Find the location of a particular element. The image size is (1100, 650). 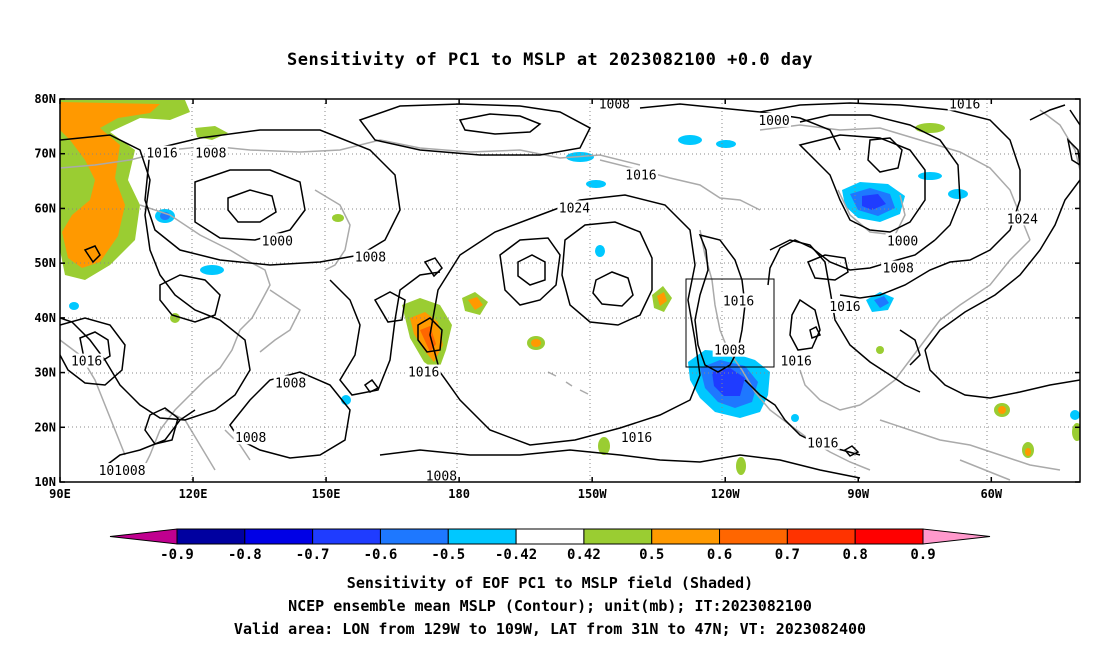

lon-tick-label: 150W is located at coordinates (593, 494).